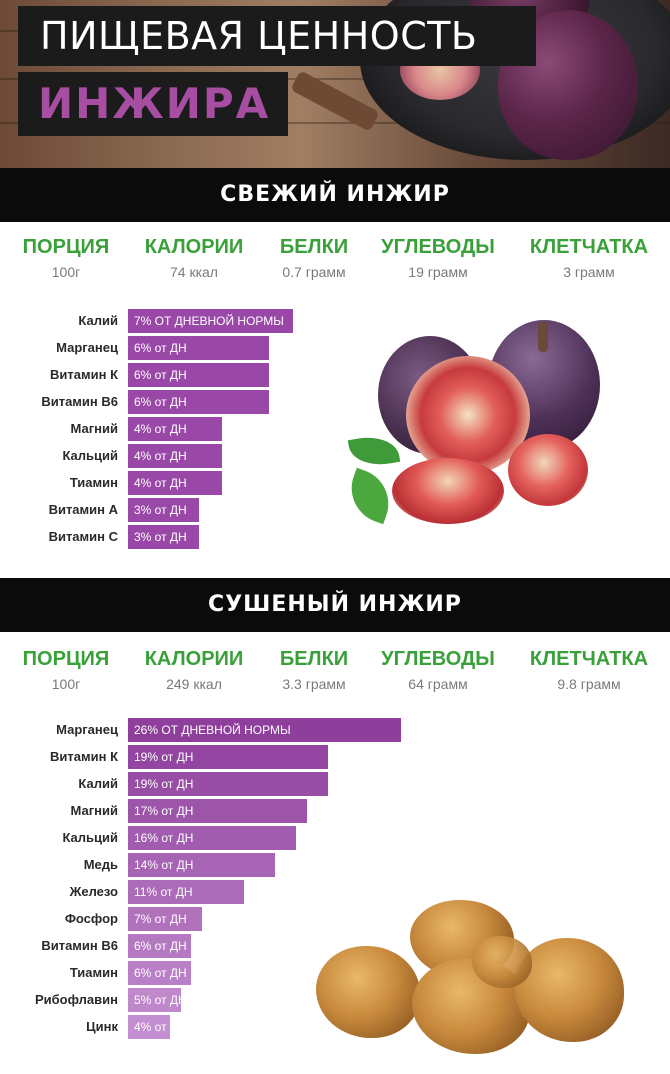  Describe the element at coordinates (314, 259) in the screenshot. I see `nutrition-item: БЕЛКИ 0.7 грамм` at that location.